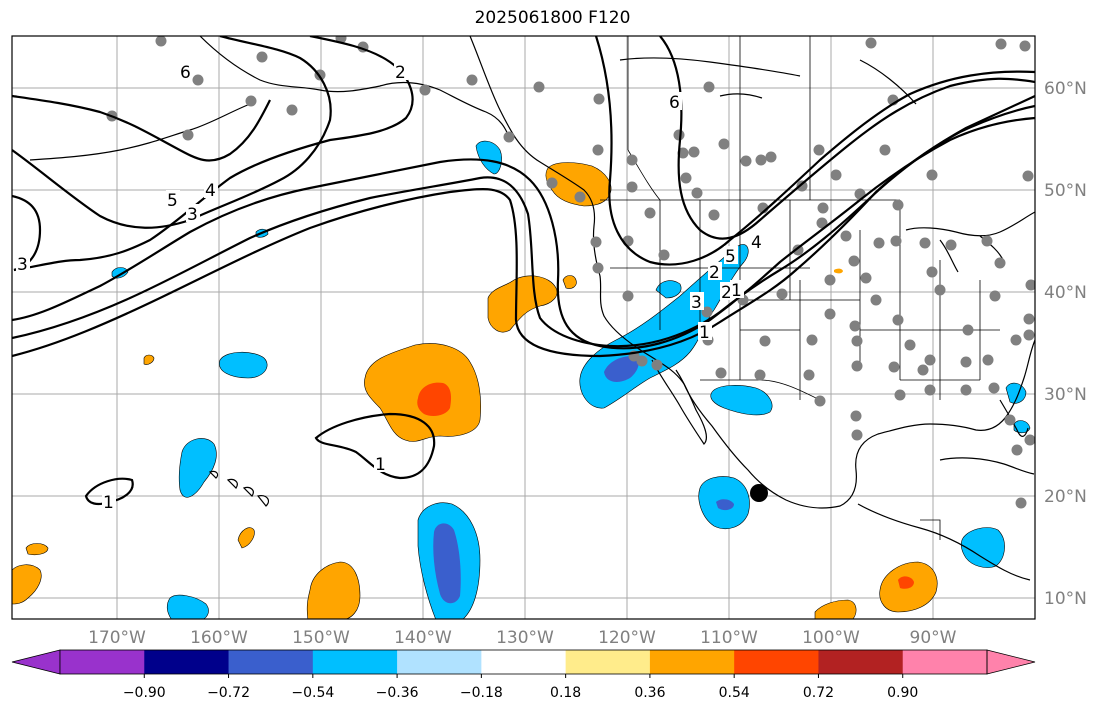  Describe the element at coordinates (22, 265) in the screenshot. I see `contour-label: 3` at that location.